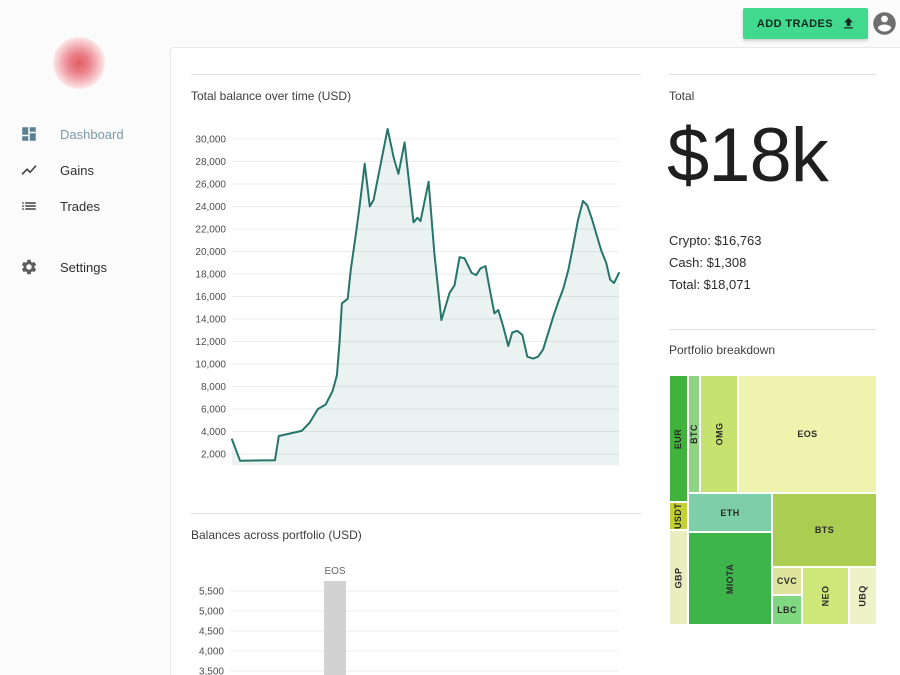  What do you see at coordinates (29, 206) in the screenshot?
I see `list-icon` at bounding box center [29, 206].